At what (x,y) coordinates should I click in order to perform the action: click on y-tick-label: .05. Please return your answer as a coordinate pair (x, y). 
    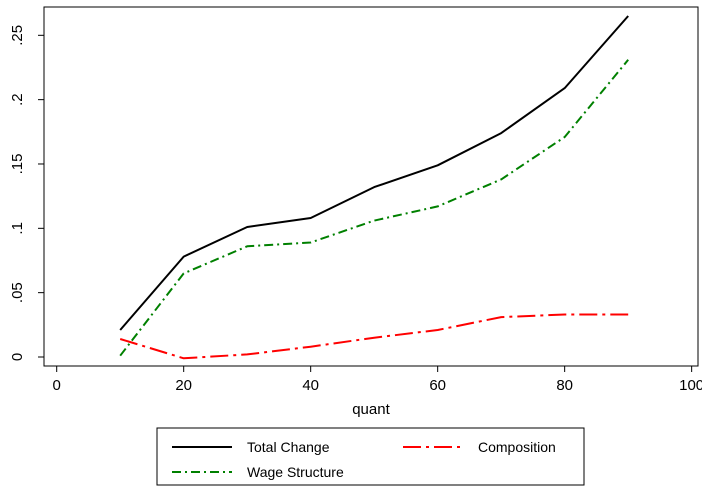
    Looking at the image, I should click on (17, 292).